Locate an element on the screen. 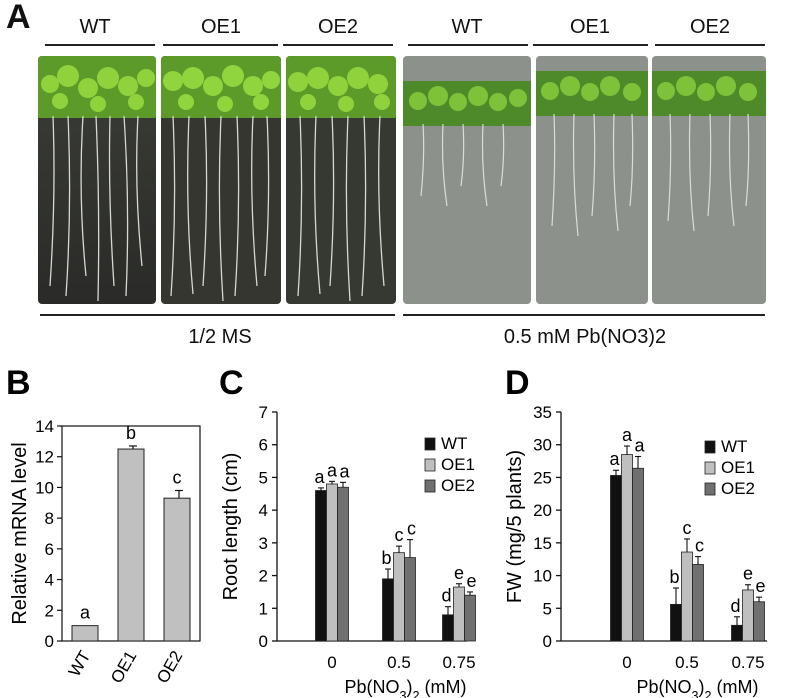 The width and height of the screenshot is (800, 698). y-tick-label: 12 is located at coordinates (44, 457).